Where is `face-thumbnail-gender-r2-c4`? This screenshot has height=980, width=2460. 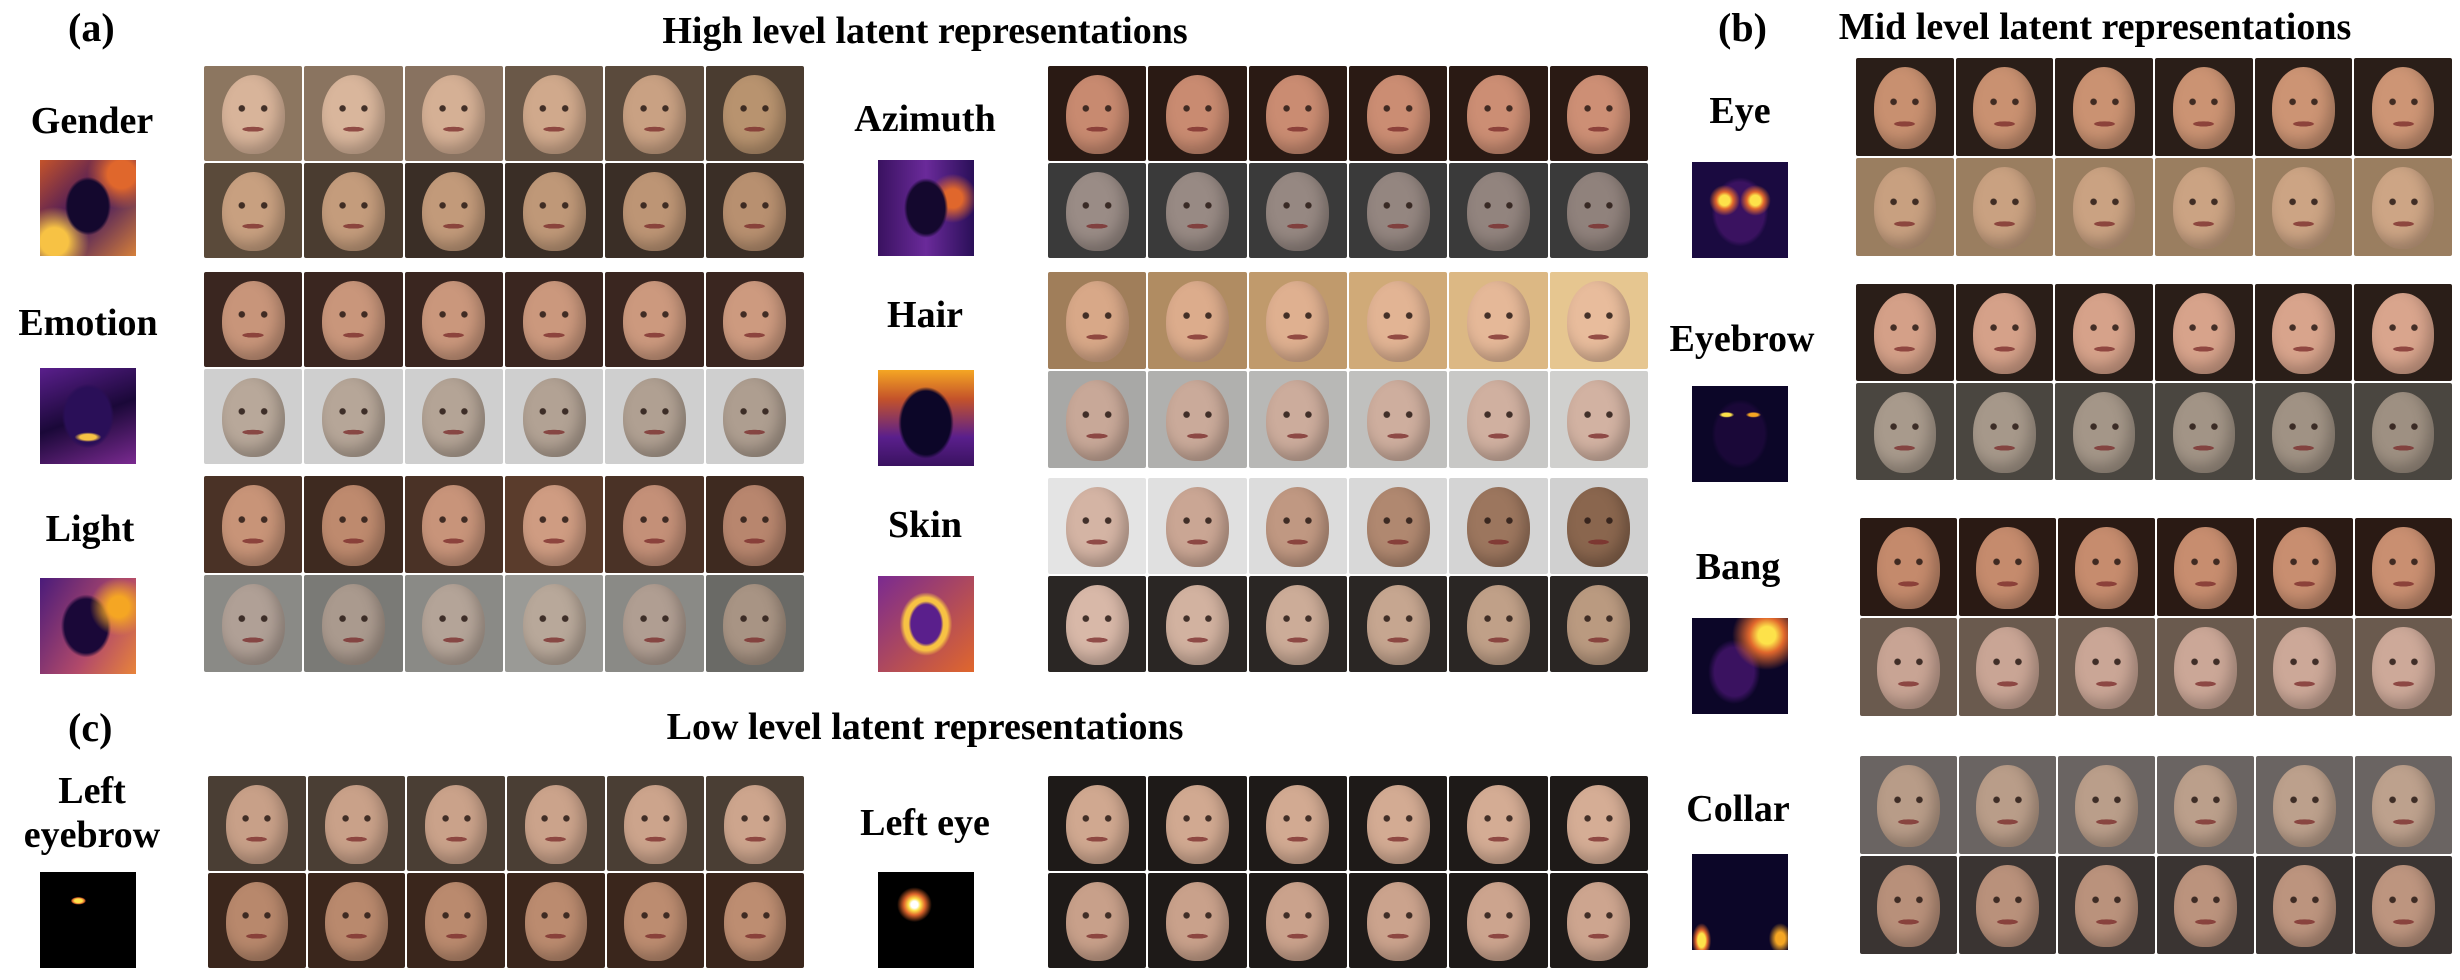 face-thumbnail-gender-r2-c4 is located at coordinates (554, 210).